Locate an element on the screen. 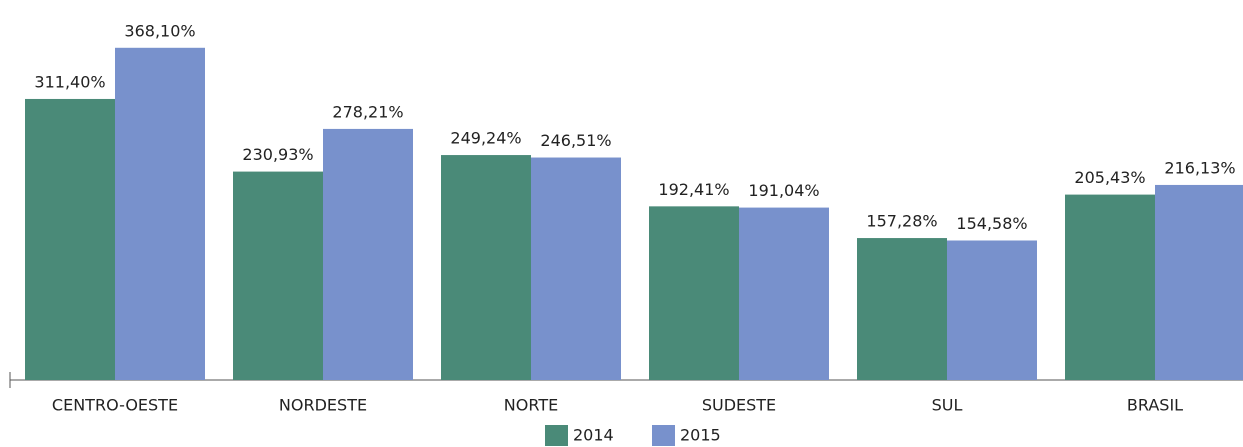 The width and height of the screenshot is (1243, 447). data-label: 246,51% is located at coordinates (575, 140).